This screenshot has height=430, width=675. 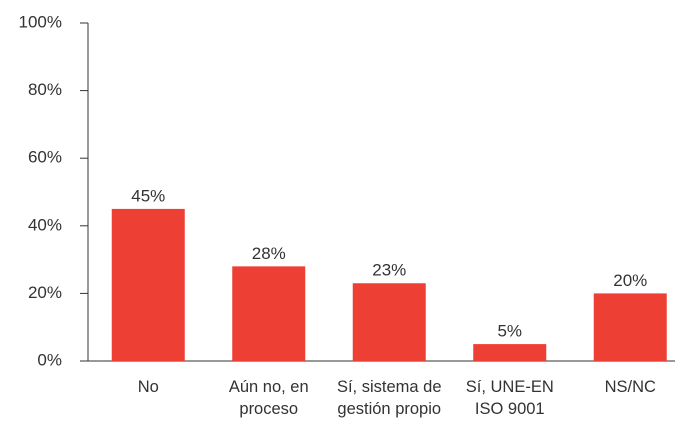 I want to click on y-tick-label: 40%, so click(x=45, y=224).